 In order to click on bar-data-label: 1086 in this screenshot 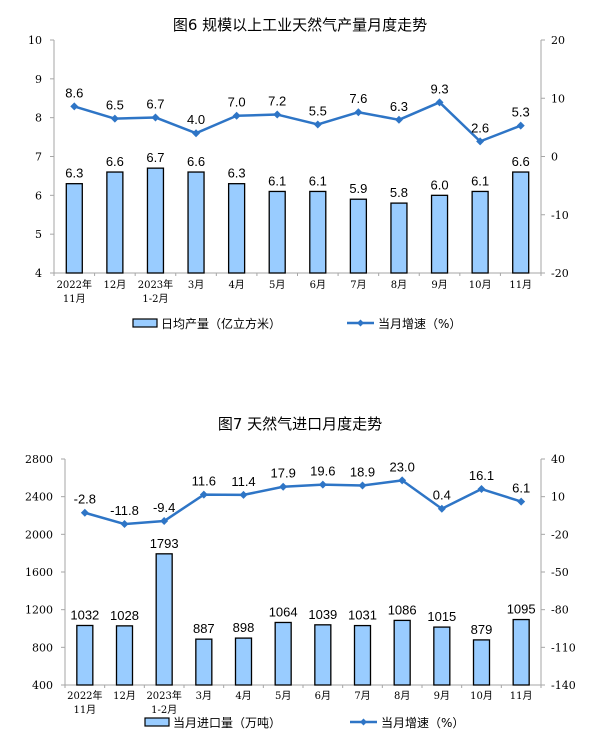, I will do `click(402, 609)`.